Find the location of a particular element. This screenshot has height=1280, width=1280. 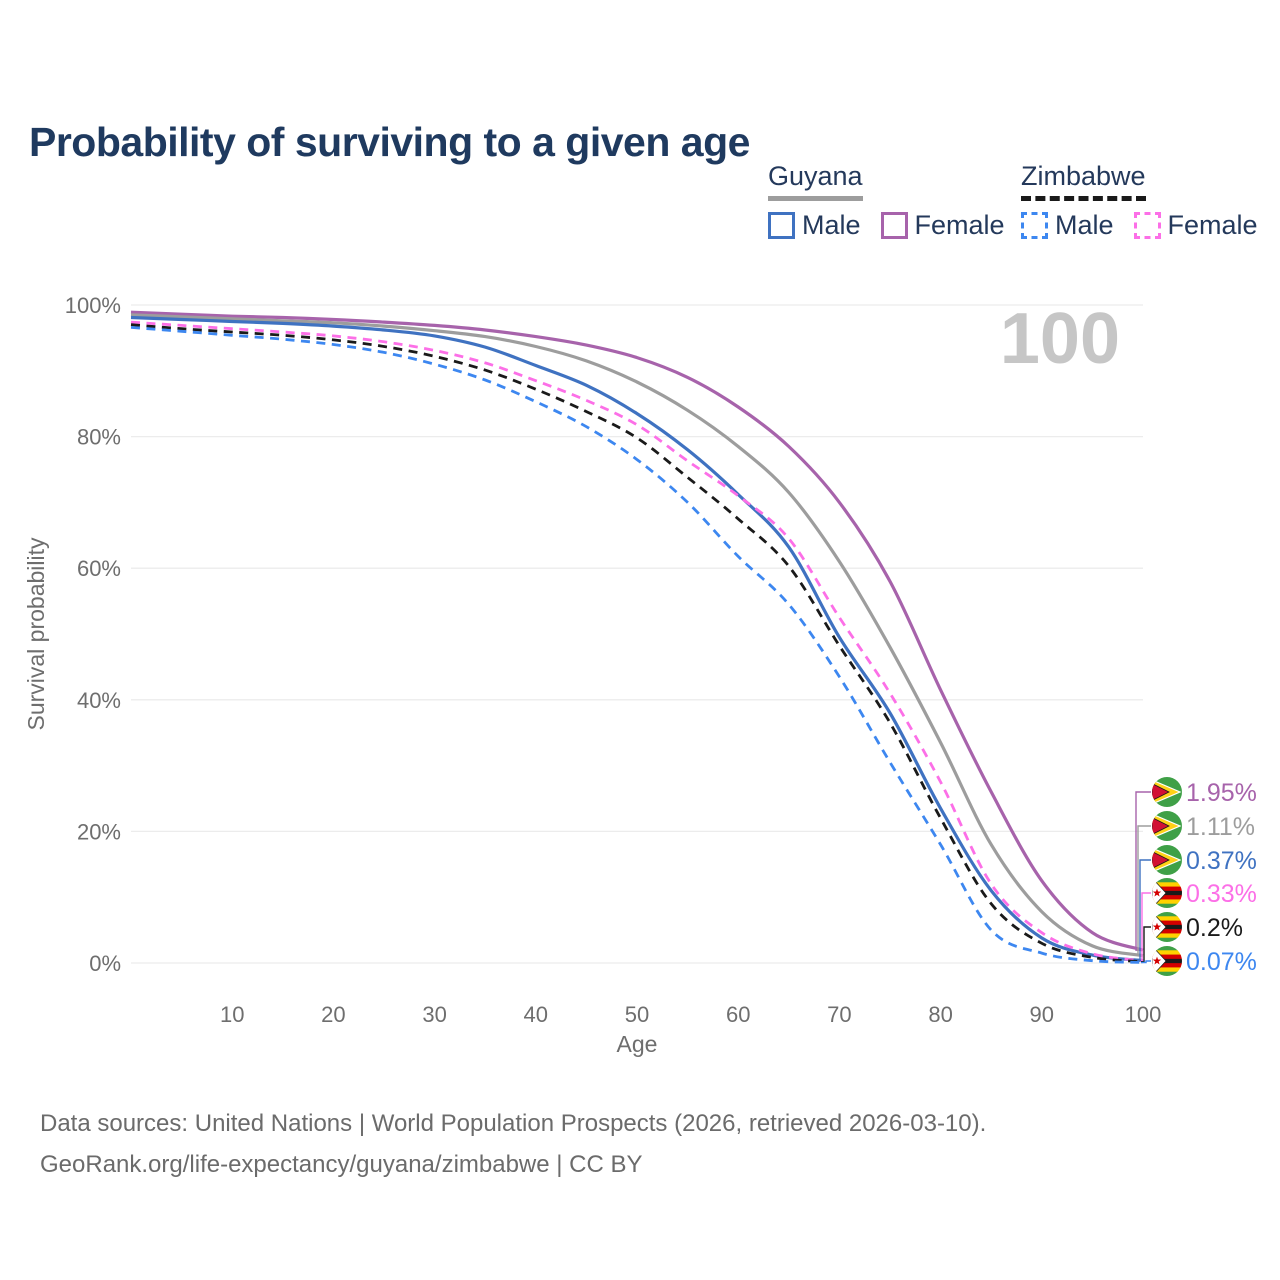

x-tick-label-100: 100 is located at coordinates (1143, 1014).